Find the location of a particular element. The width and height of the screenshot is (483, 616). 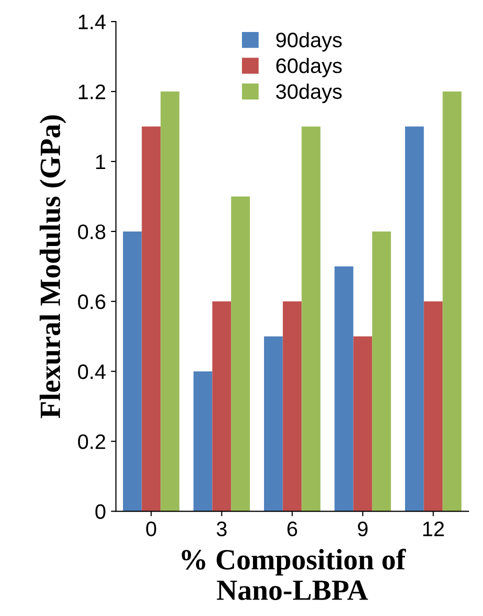

y-tick-label: 0.2 is located at coordinates (92, 442).